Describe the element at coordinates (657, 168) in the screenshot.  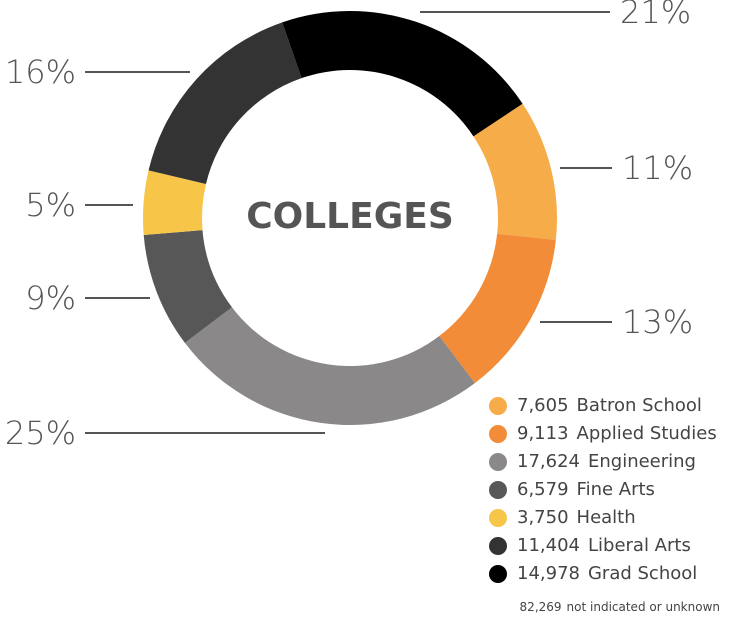
I see `percent-label: 11%` at that location.